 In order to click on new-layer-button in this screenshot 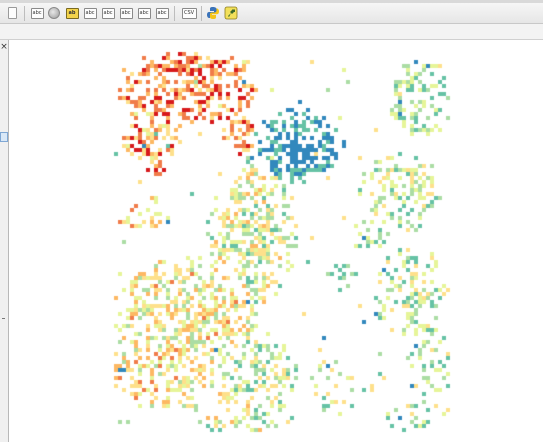, I will do `click(12, 13)`.